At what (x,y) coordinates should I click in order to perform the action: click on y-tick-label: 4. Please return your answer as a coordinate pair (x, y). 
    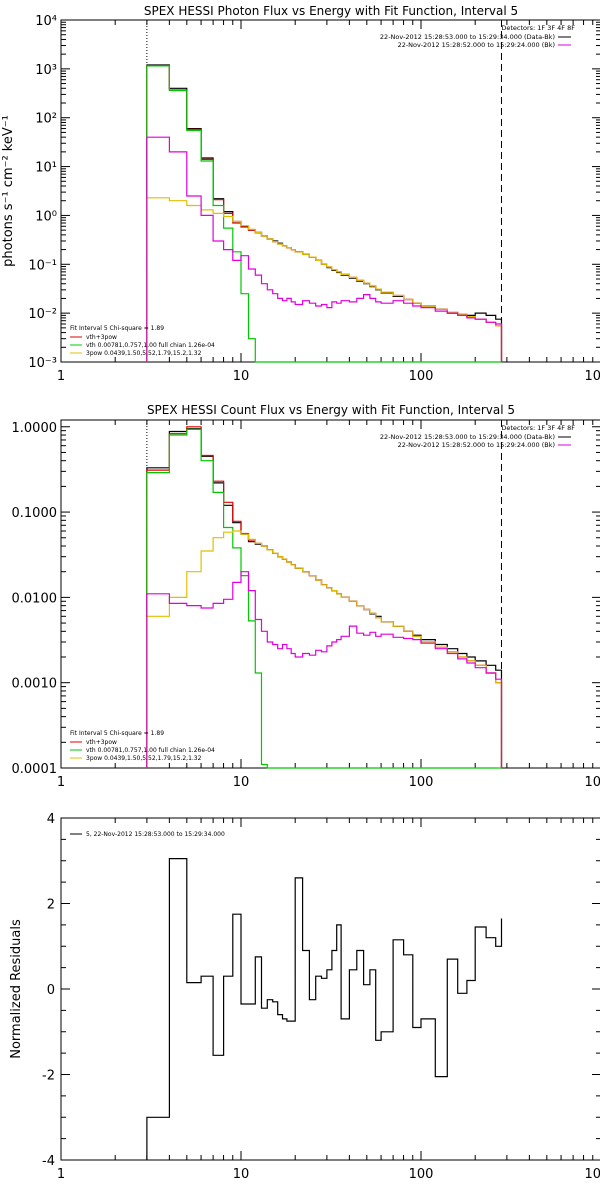
    Looking at the image, I should click on (51, 819).